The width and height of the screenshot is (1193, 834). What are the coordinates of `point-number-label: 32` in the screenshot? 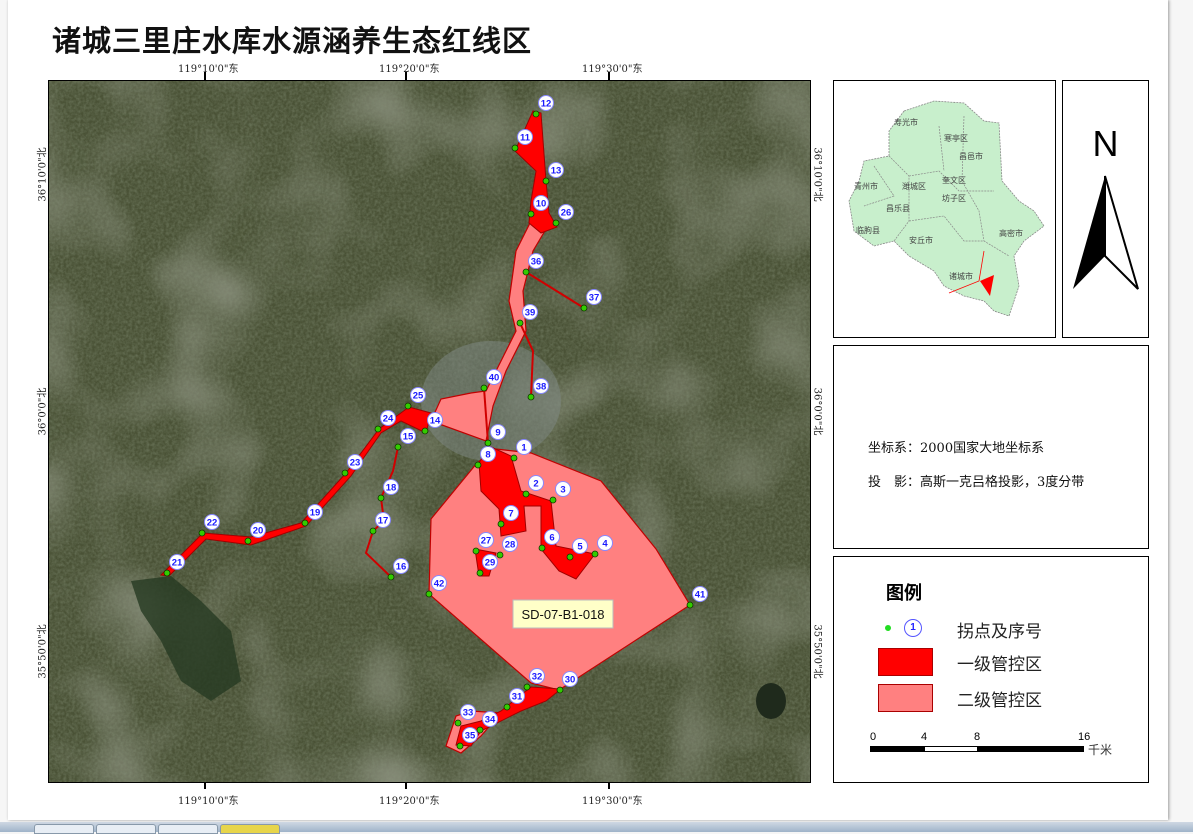 It's located at (537, 677).